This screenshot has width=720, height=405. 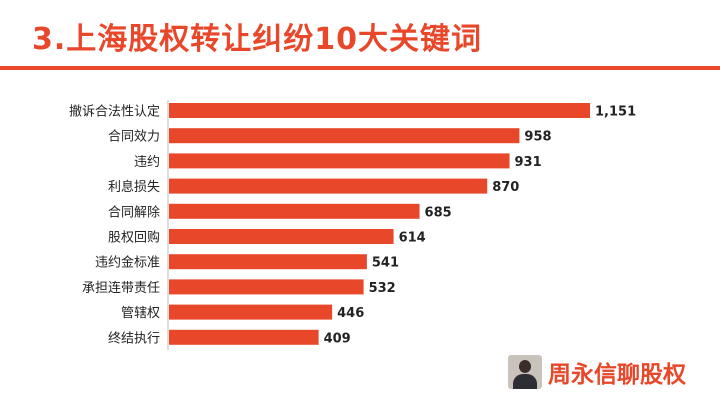 I want to click on brand-name: 周永信聊股权, so click(x=617, y=375).